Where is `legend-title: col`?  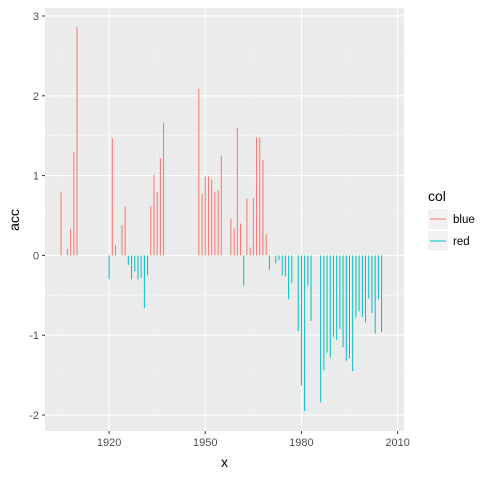
legend-title: col is located at coordinates (437, 196).